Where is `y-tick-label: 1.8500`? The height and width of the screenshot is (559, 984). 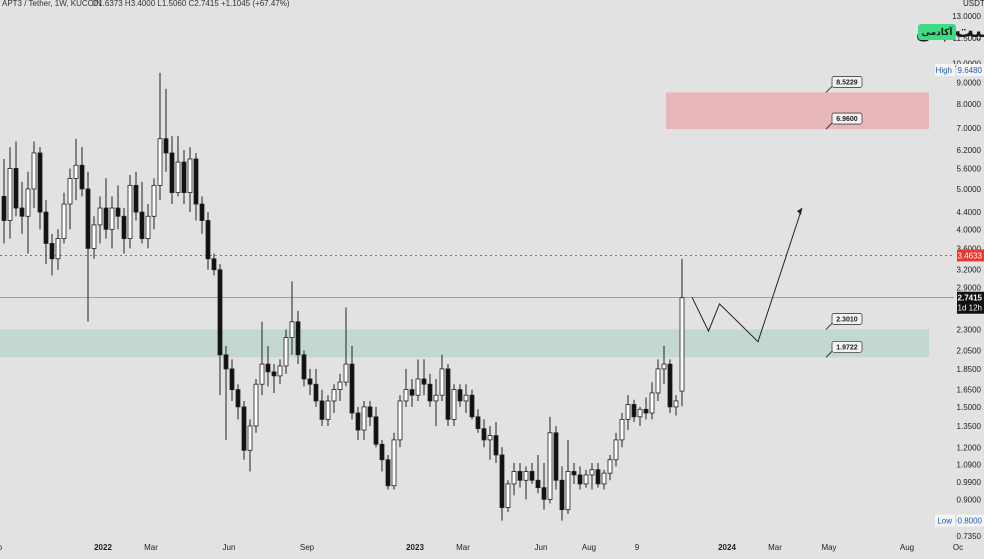
y-tick-label: 1.8500 is located at coordinates (969, 369).